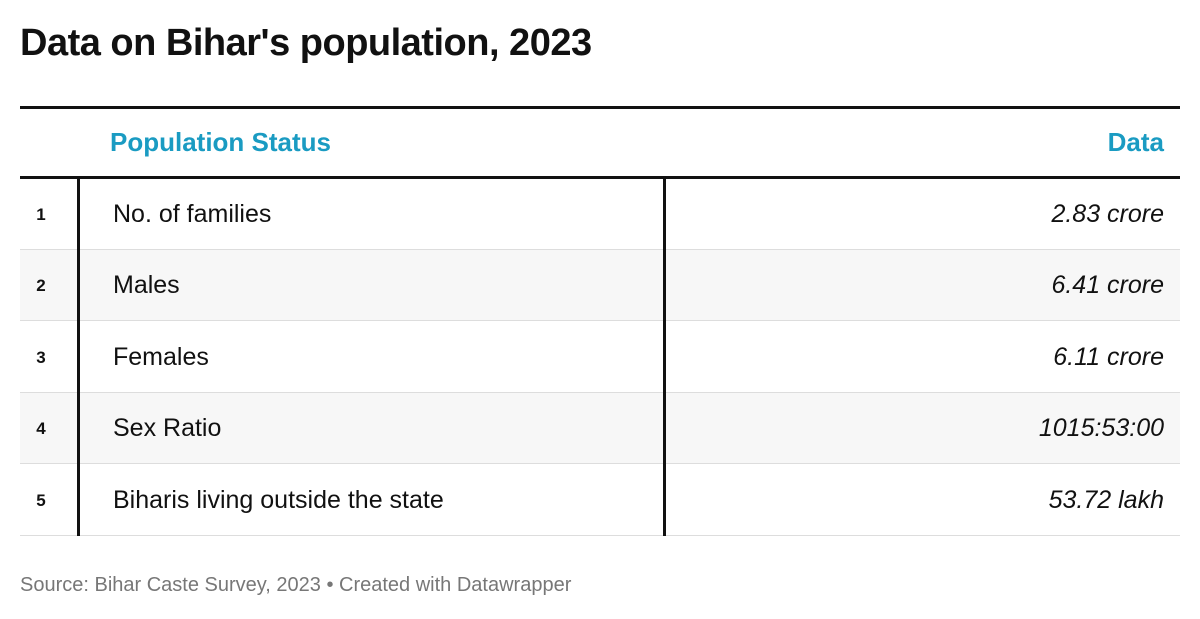 The width and height of the screenshot is (1200, 619). Describe the element at coordinates (600, 429) in the screenshot. I see `table-row: 4 Sex Ratio 1015:53:00` at that location.